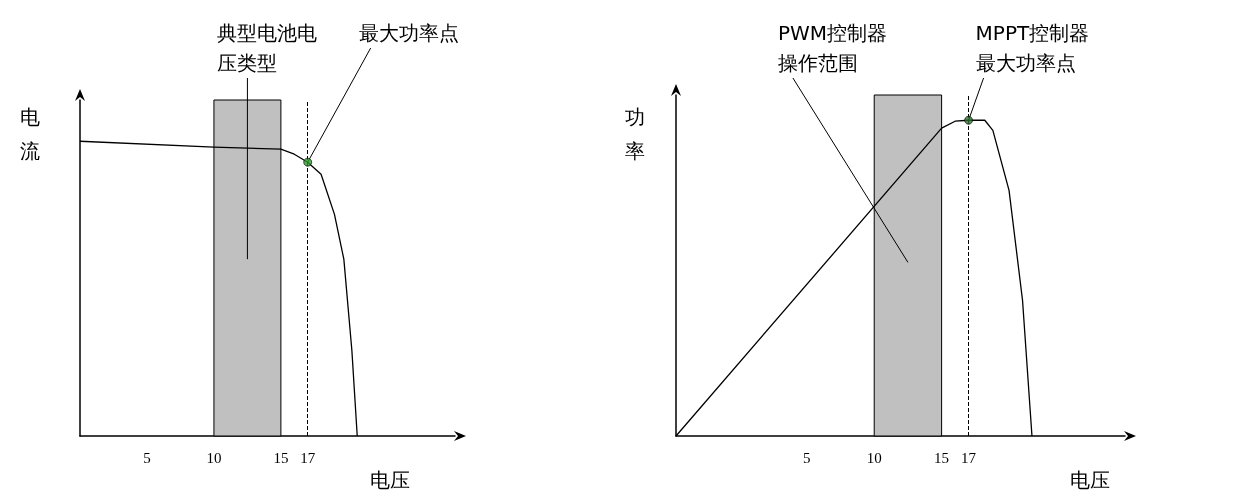  I want to click on annotation: MPPT控制器最大功率点, so click(1032, 48).